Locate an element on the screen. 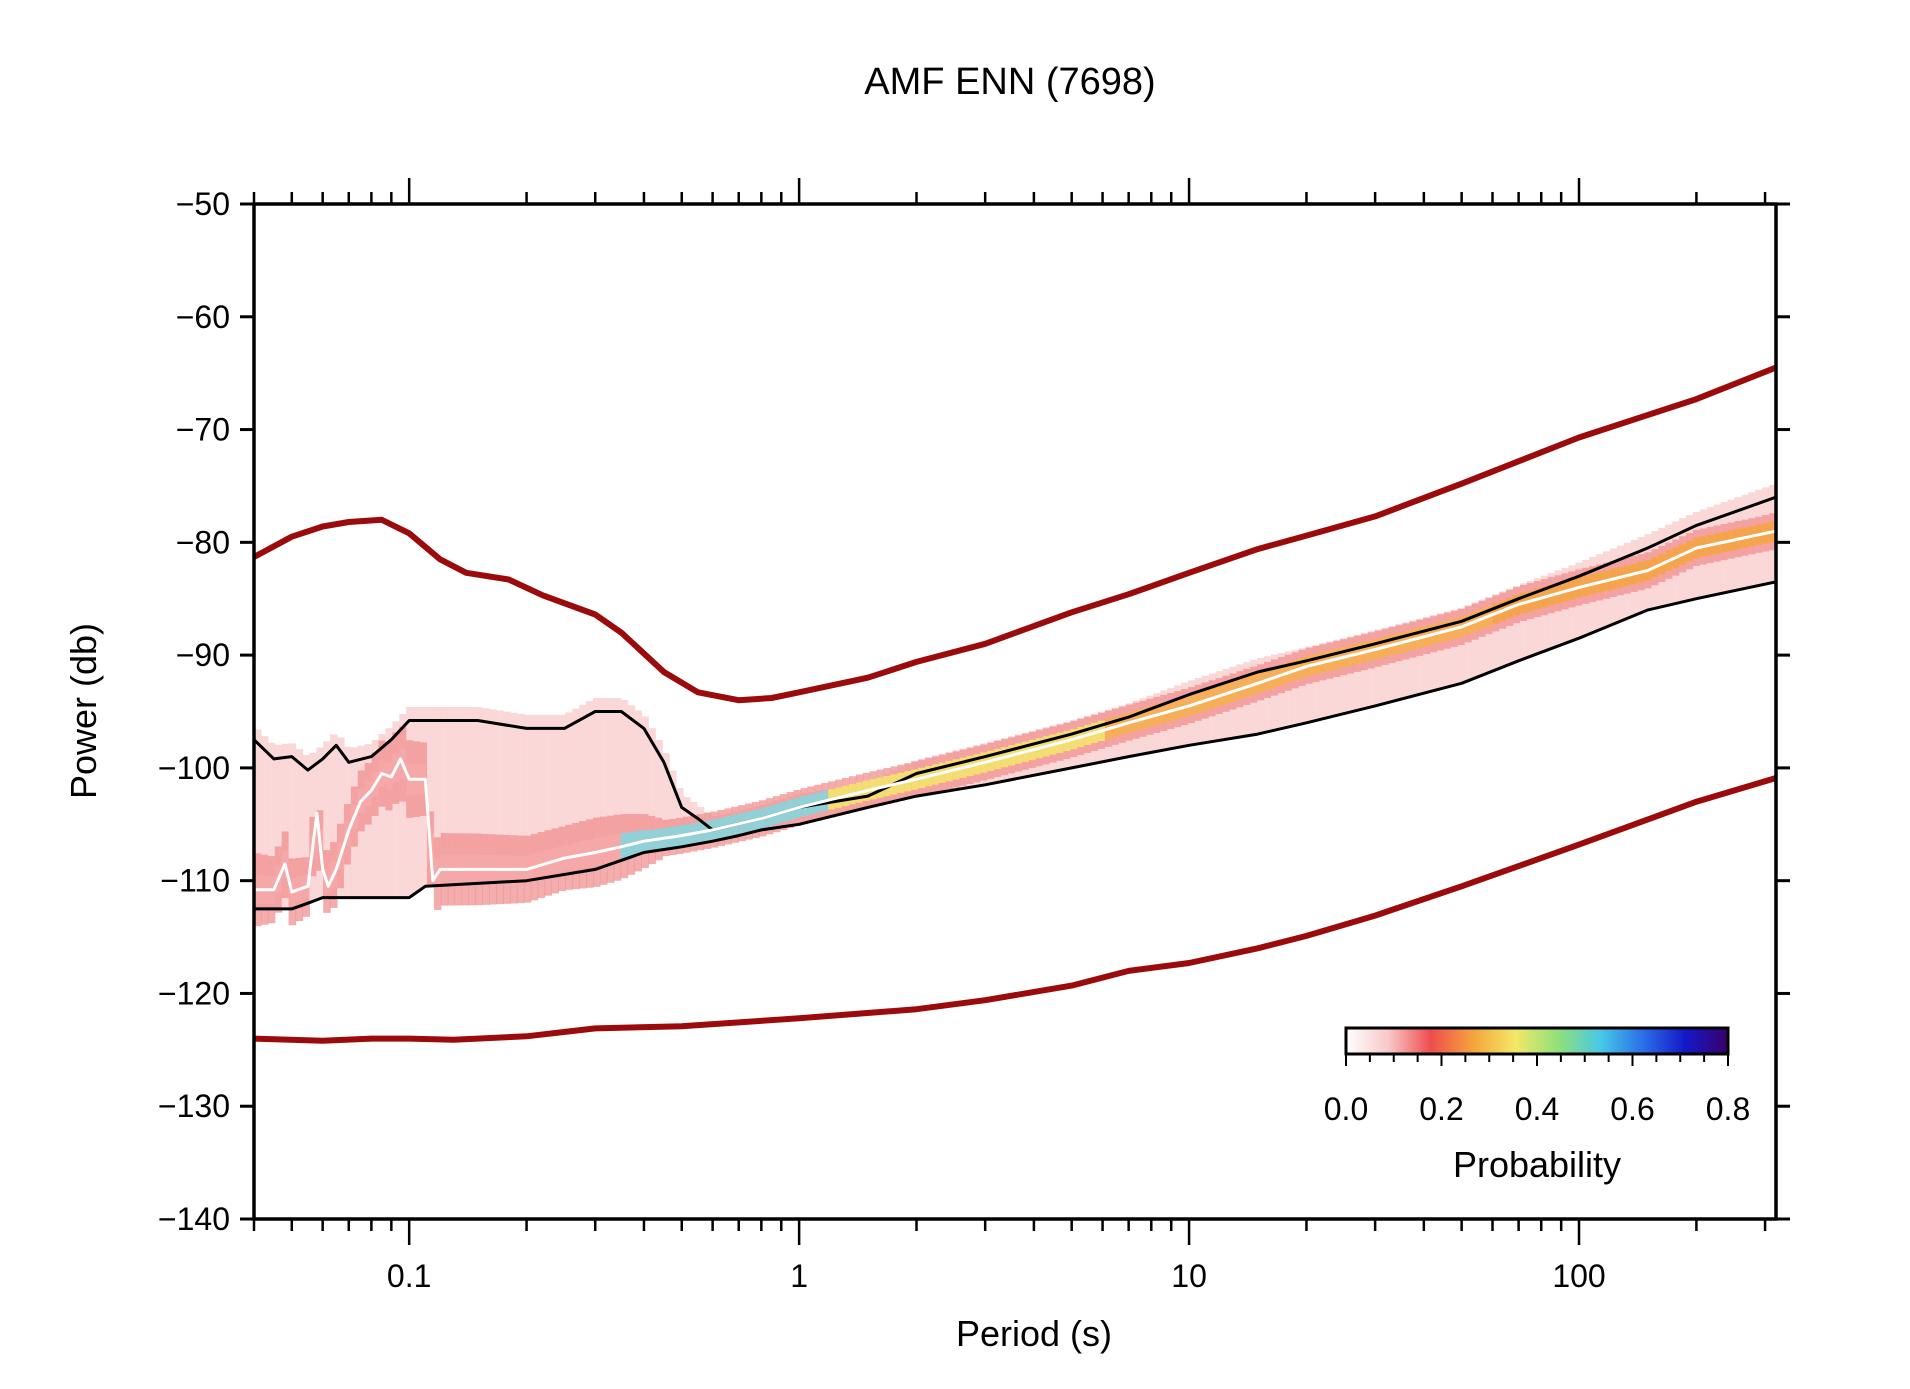  y-tick-label: −90 is located at coordinates (203, 655).